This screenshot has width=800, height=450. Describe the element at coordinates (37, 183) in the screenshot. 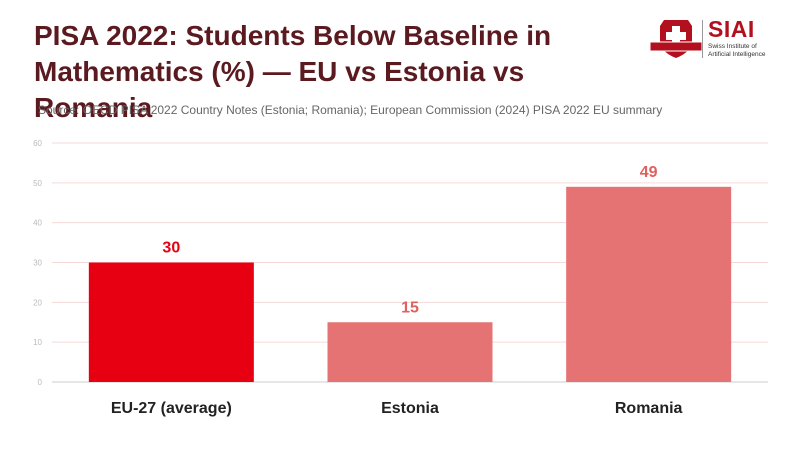

I see `y-tick-label: 50` at that location.